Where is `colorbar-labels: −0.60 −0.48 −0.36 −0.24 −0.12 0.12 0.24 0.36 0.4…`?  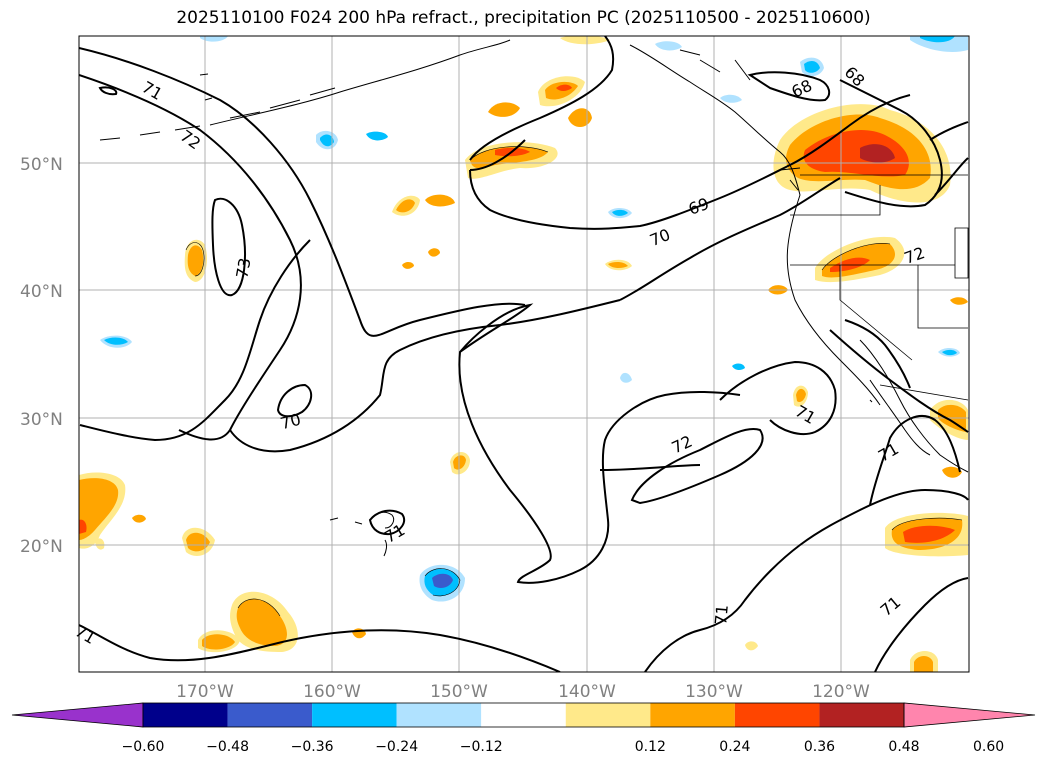
colorbar-labels: −0.60 −0.48 −0.36 −0.24 −0.12 0.12 0.24 0.36 0.4… is located at coordinates (563, 747).